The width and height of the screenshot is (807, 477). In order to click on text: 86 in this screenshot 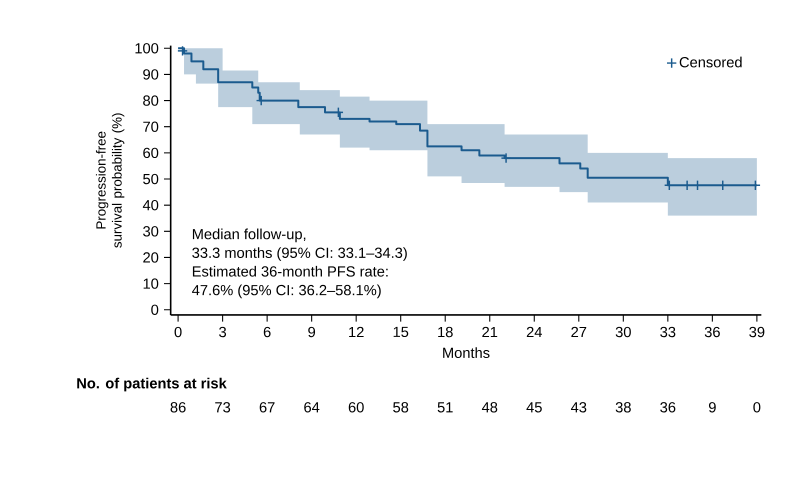, I will do `click(178, 407)`.